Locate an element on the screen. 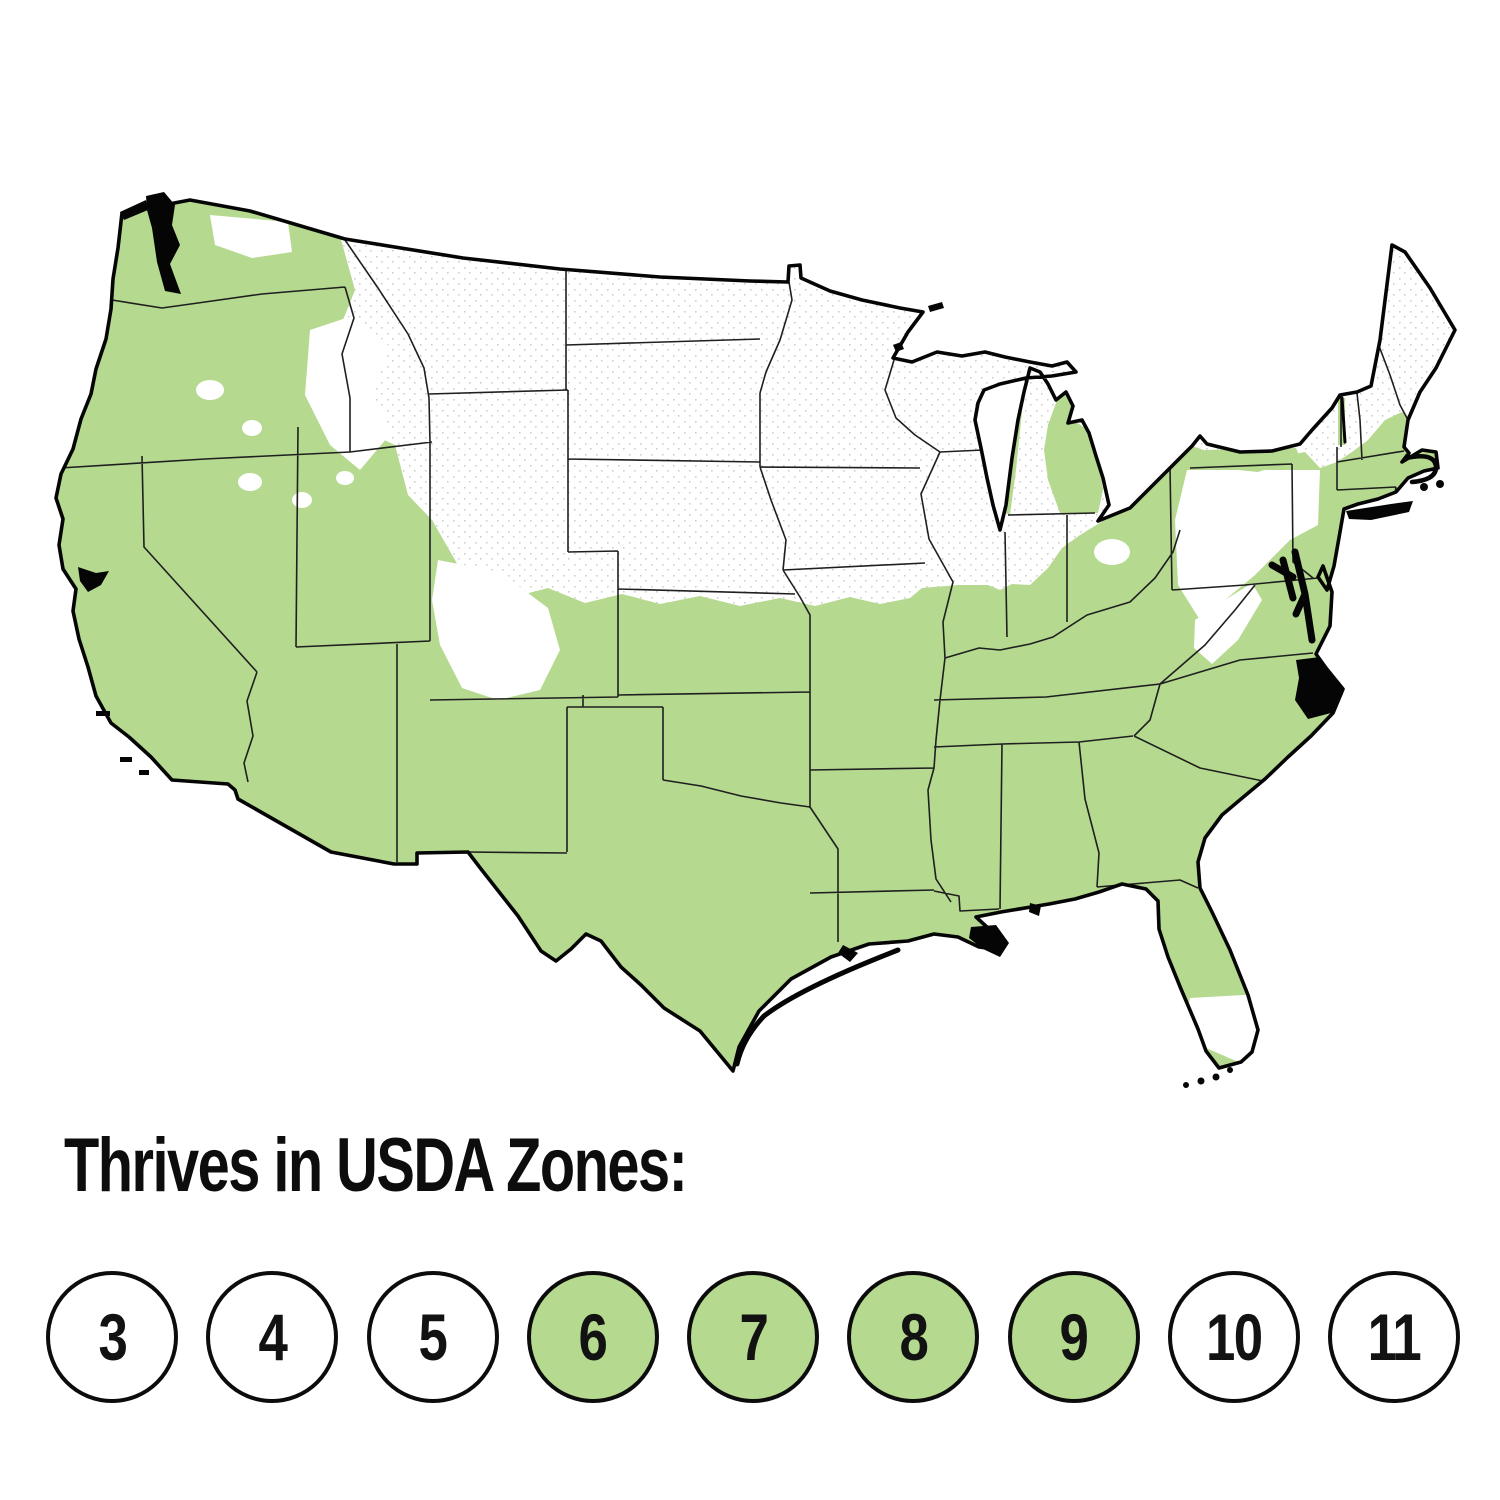 The image size is (1500, 1500). mississippi-delta is located at coordinates (989, 941).